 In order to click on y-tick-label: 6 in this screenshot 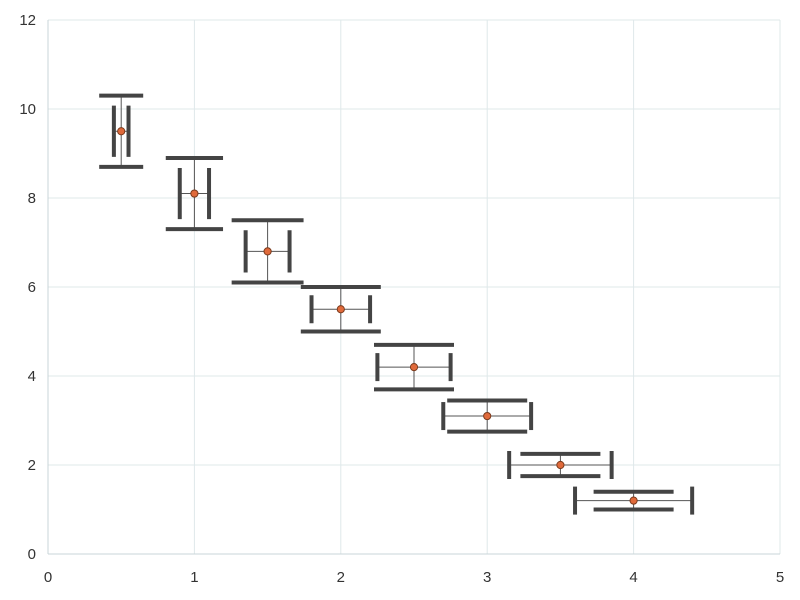, I will do `click(32, 287)`.